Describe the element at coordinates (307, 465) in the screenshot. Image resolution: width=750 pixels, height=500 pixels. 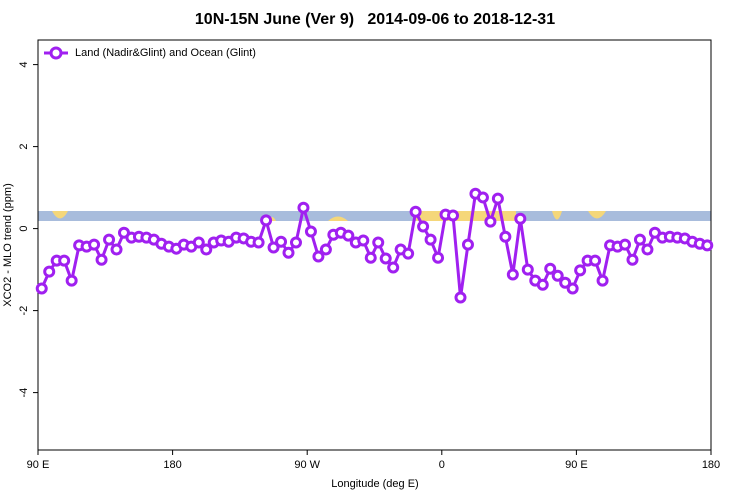
I see `x-tick-label: 90 W` at that location.